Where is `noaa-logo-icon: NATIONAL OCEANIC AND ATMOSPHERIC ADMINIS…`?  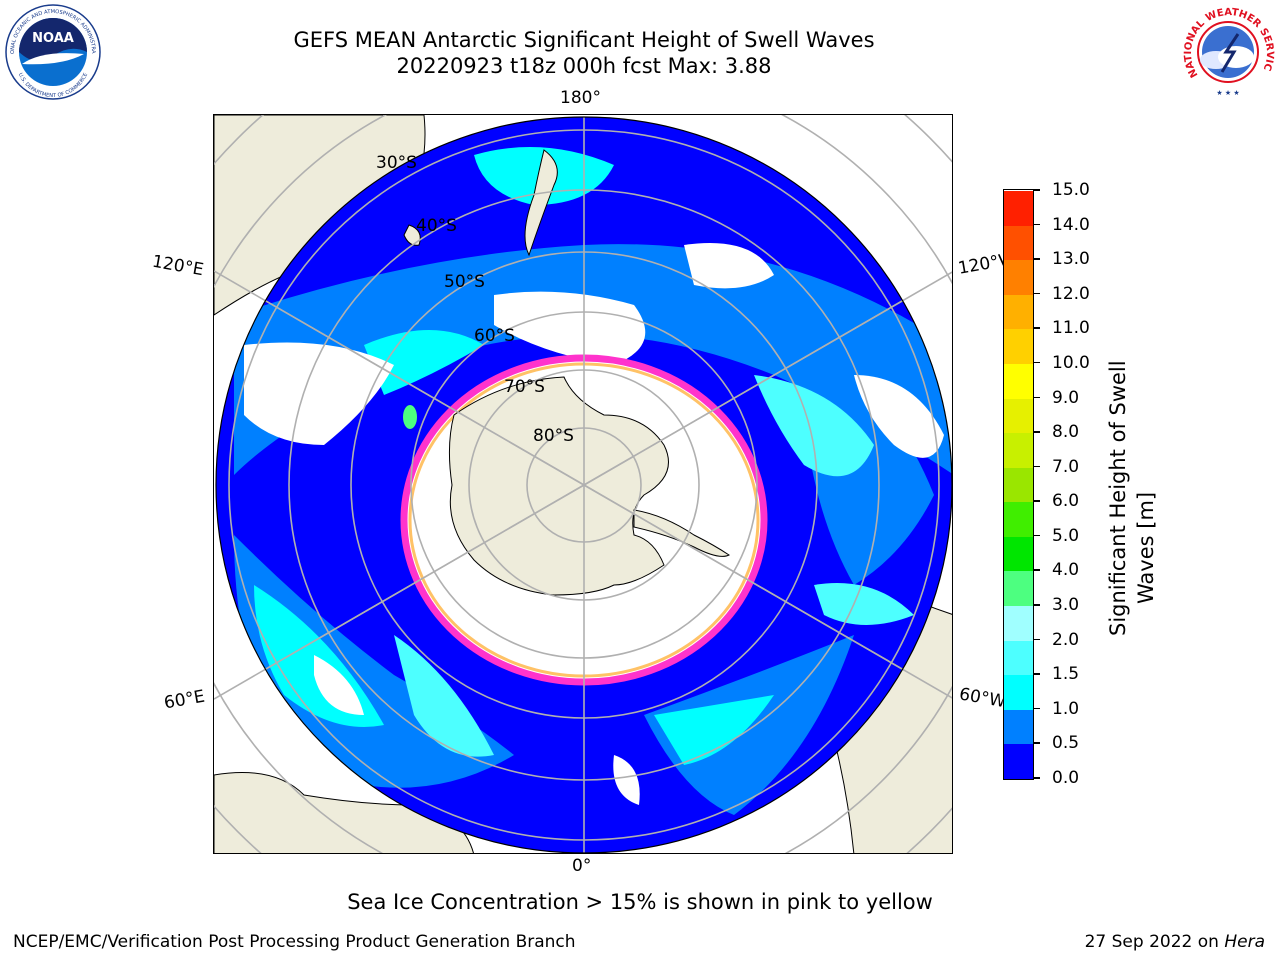
noaa-logo-icon: NATIONAL OCEANIC AND ATMOSPHERIC ADMINIS… is located at coordinates (51, 52).